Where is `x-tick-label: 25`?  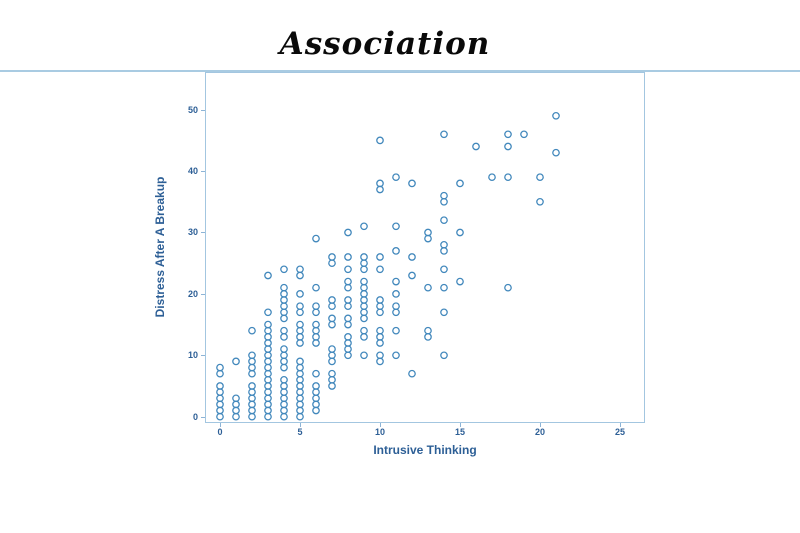 x-tick-label: 25 is located at coordinates (619, 432).